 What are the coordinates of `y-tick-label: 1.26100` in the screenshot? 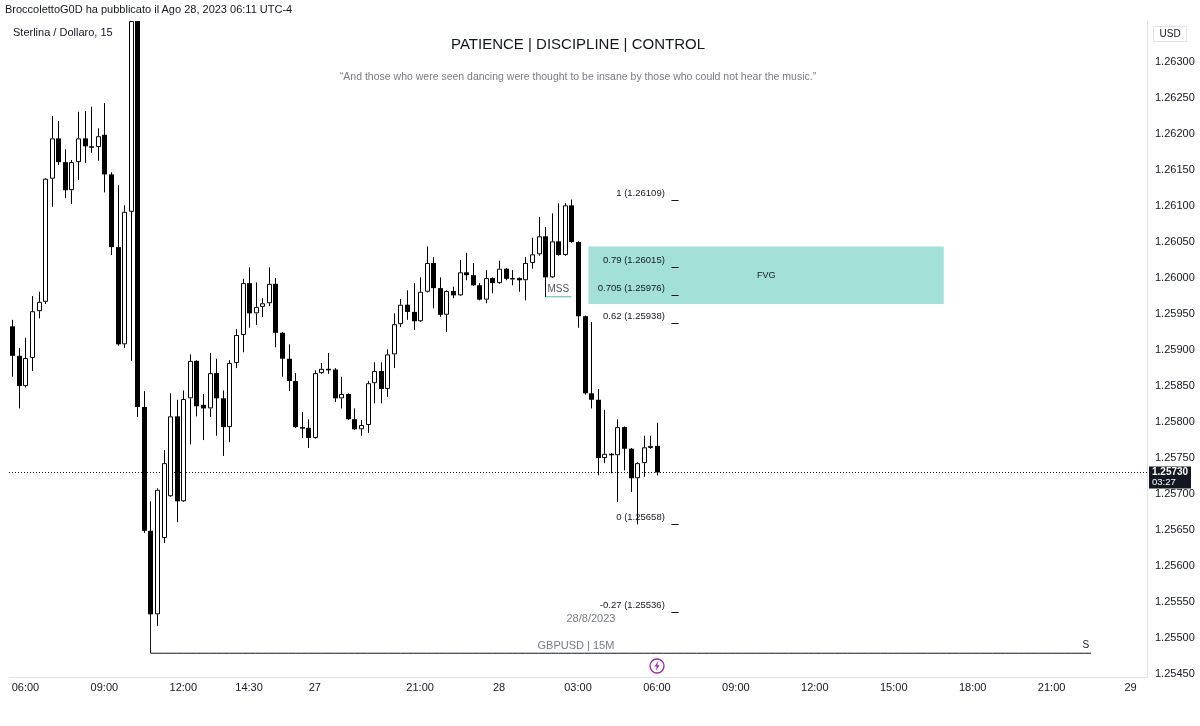 It's located at (1175, 205).